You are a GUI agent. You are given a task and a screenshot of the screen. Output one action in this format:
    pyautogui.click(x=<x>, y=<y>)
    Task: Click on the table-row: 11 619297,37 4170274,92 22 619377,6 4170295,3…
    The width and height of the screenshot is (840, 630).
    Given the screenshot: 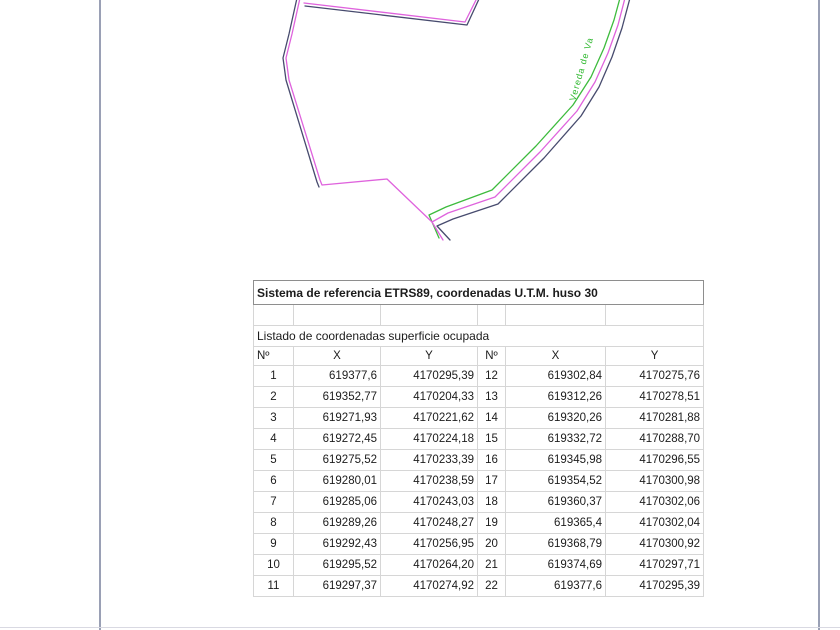 What is the action you would take?
    pyautogui.click(x=479, y=586)
    